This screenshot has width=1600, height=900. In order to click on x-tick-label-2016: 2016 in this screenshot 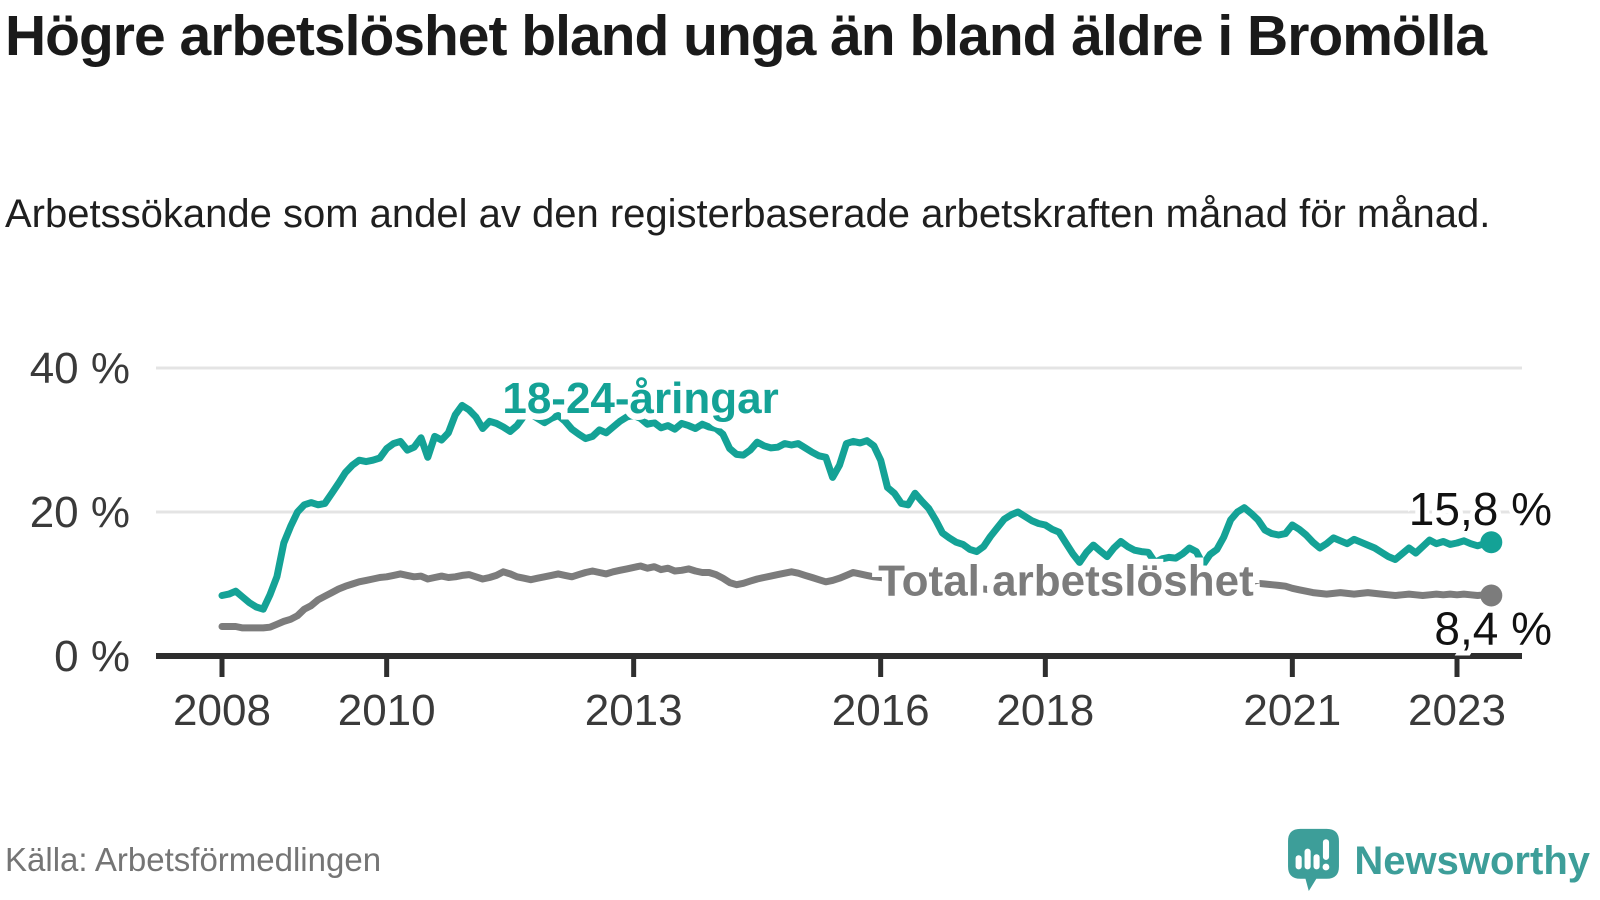, I will do `click(881, 710)`.